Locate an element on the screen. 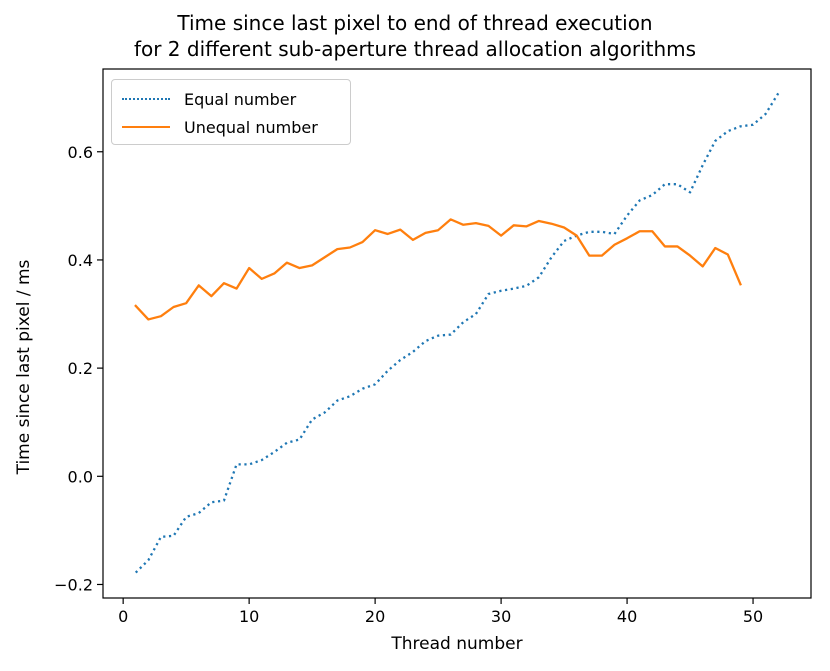 The height and width of the screenshot is (671, 830). legend-item-unequal-number: Unequal number is located at coordinates (220, 127).